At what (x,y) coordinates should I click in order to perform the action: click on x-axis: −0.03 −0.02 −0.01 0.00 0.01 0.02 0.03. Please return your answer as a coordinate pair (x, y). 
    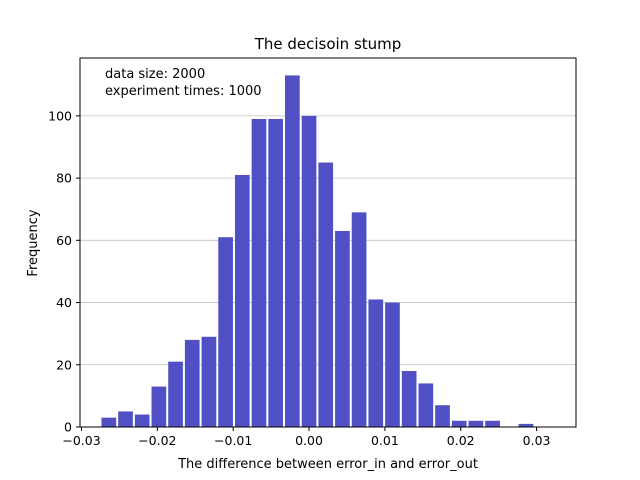
    Looking at the image, I should click on (306, 437).